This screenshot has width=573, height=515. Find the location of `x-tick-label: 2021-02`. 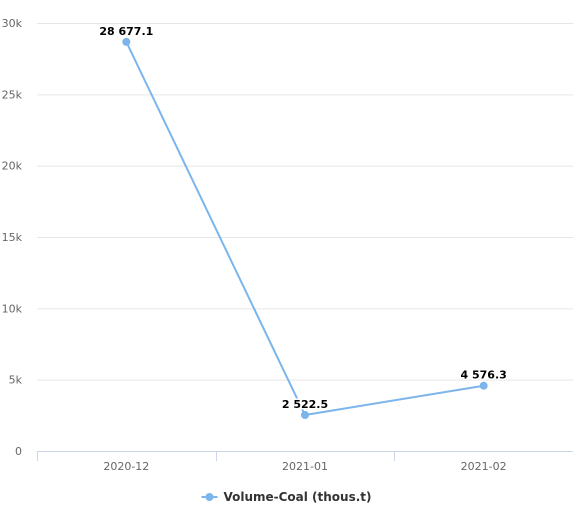

x-tick-label: 2021-02 is located at coordinates (484, 466).